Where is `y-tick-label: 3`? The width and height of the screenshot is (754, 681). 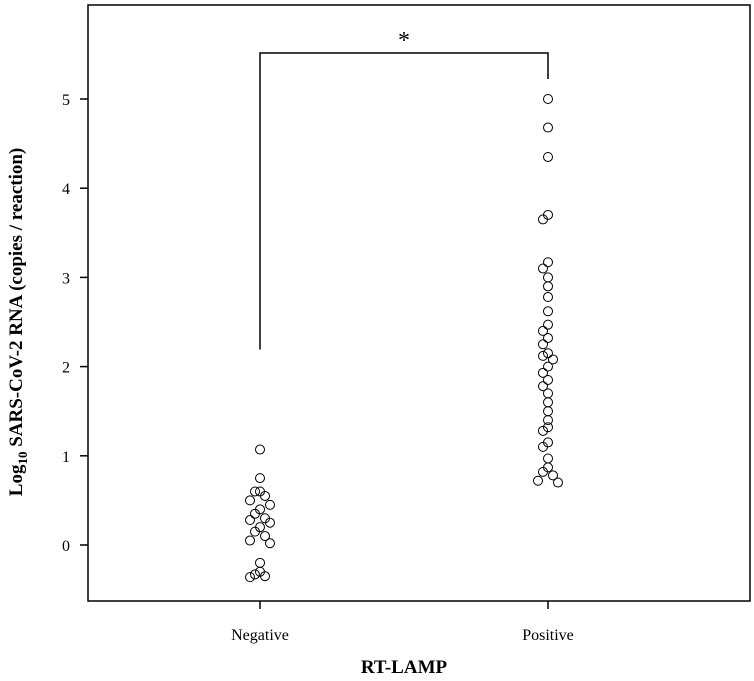
y-tick-label: 3 is located at coordinates (66, 278).